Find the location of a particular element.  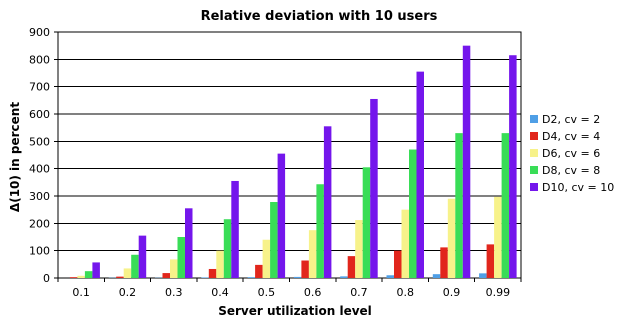

chart-title: Relative deviation with 10 users is located at coordinates (319, 16).